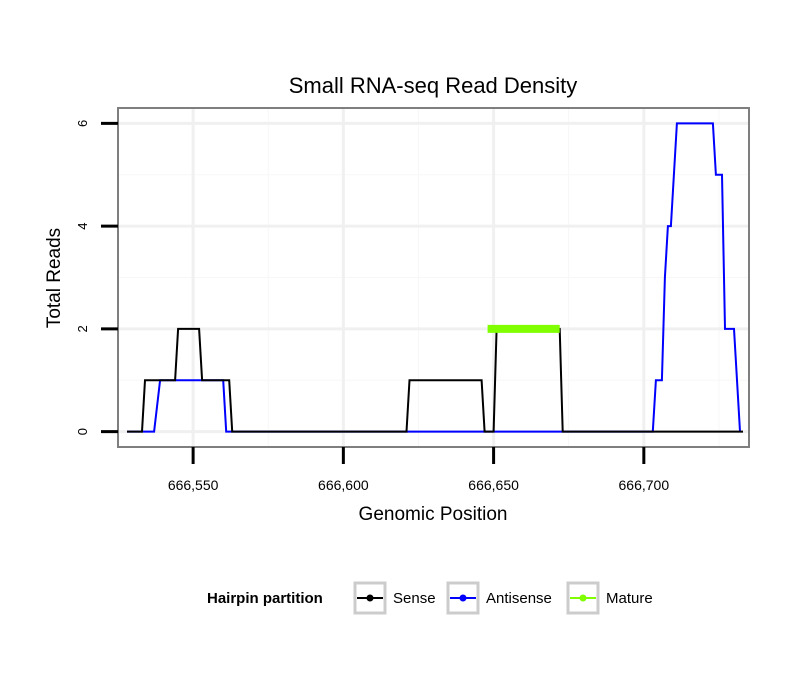  I want to click on legend-label: Mature, so click(629, 598).